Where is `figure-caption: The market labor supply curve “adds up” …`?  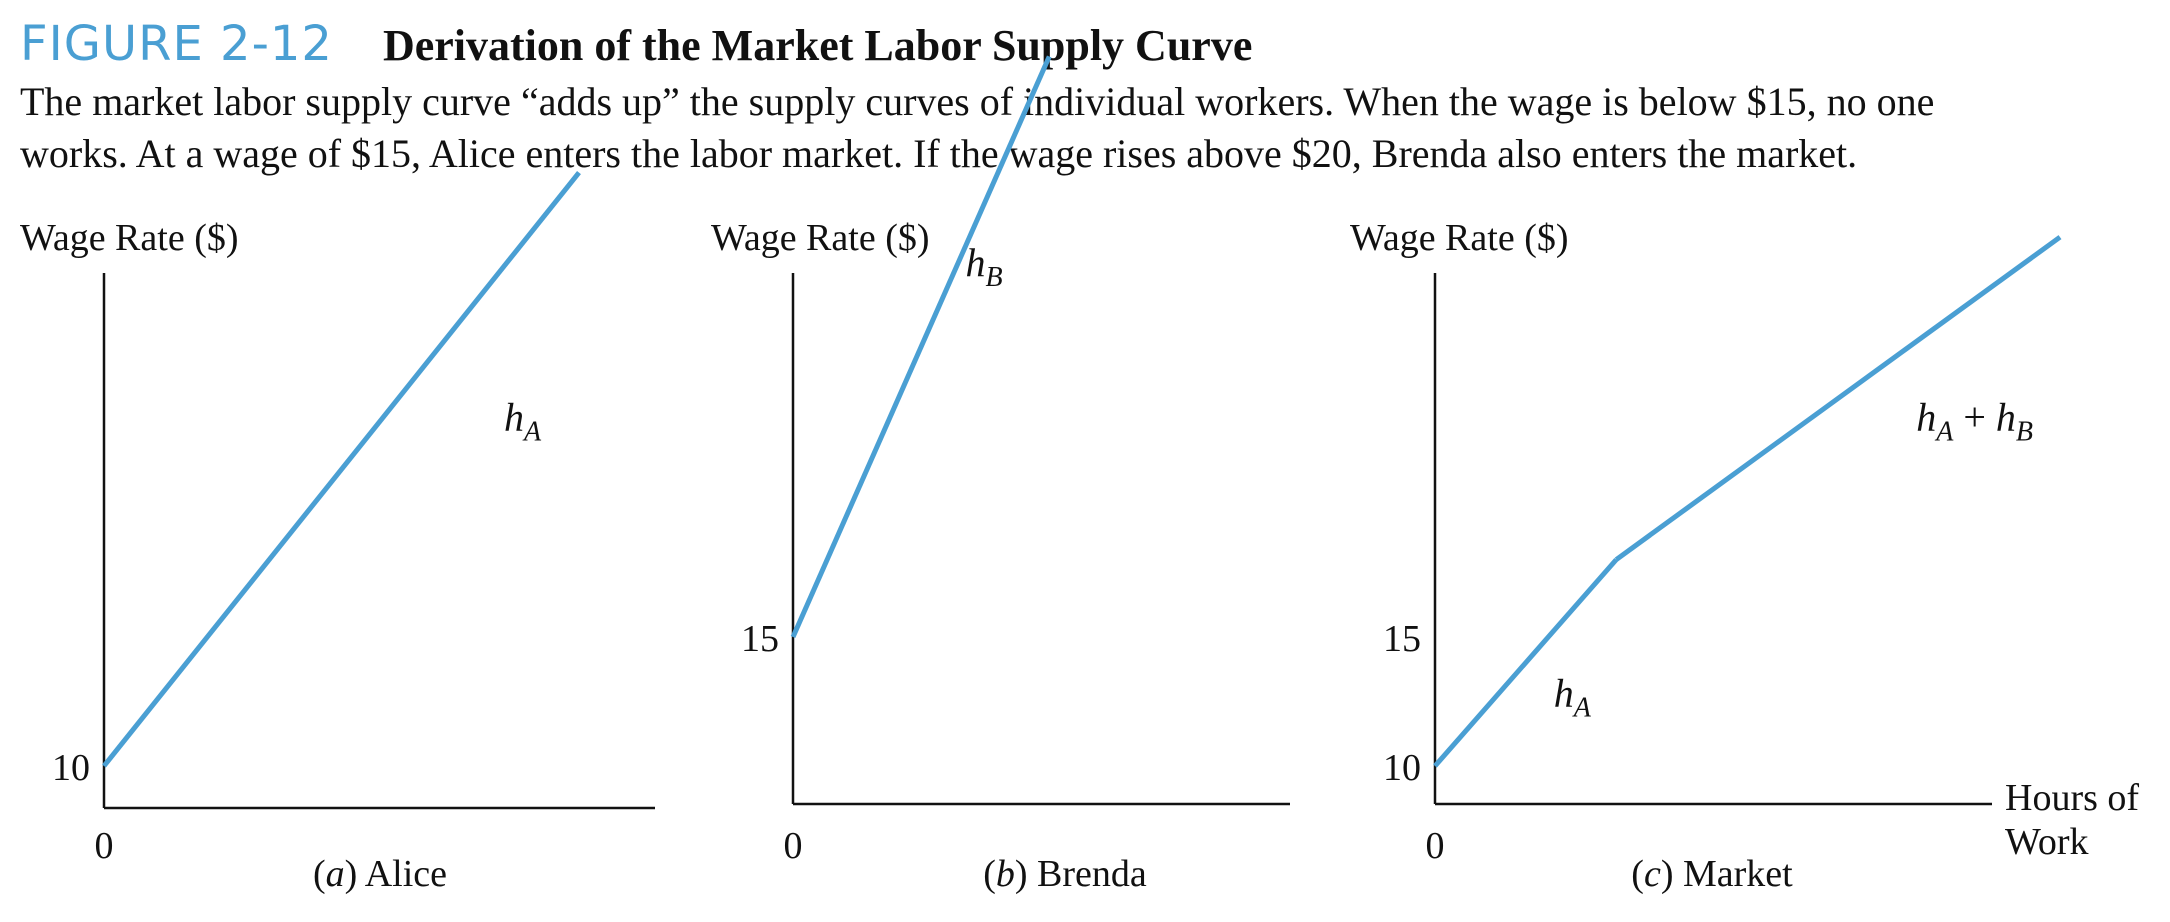 figure-caption: The market labor supply curve “adds up” … is located at coordinates (1085, 128).